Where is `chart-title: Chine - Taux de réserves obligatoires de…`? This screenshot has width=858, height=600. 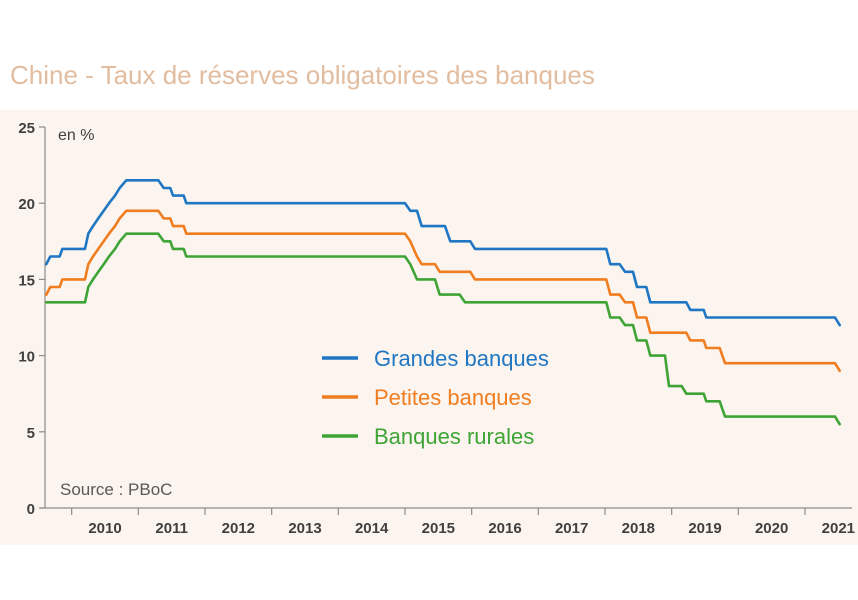 chart-title: Chine - Taux de réserves obligatoires de… is located at coordinates (302, 75).